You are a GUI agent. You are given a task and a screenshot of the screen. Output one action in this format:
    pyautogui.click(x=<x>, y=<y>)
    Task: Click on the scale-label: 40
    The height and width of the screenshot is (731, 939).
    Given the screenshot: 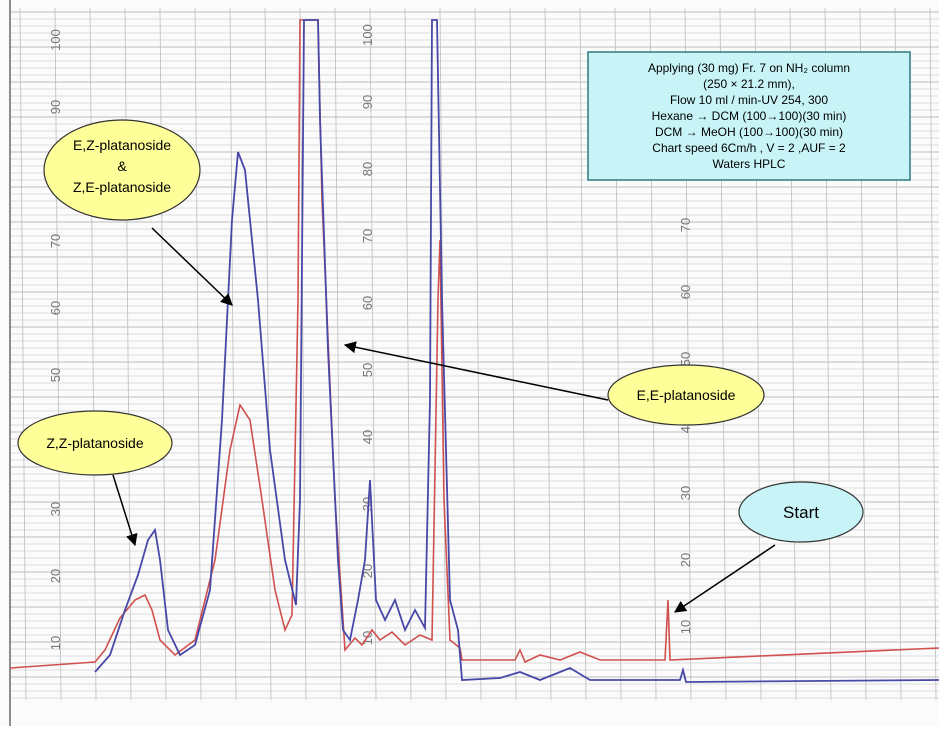 What is the action you would take?
    pyautogui.click(x=367, y=437)
    